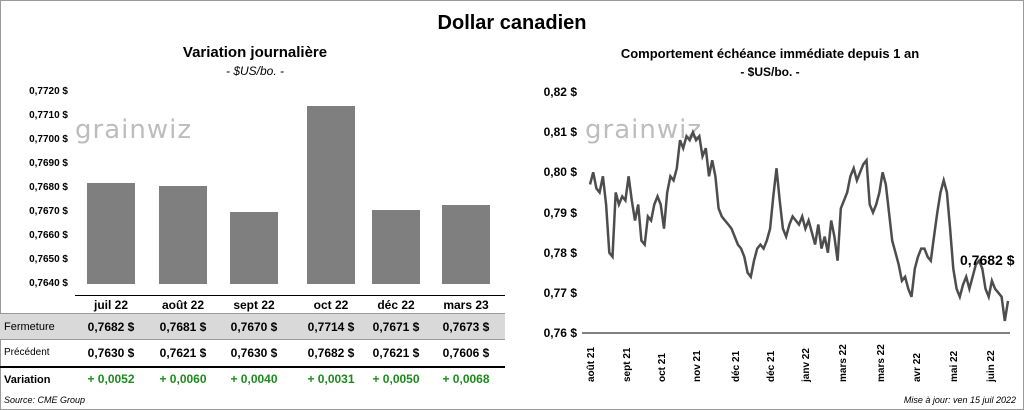 The width and height of the screenshot is (1024, 410). What do you see at coordinates (560, 292) in the screenshot?
I see `right-y-tick: 0,77 $` at bounding box center [560, 292].